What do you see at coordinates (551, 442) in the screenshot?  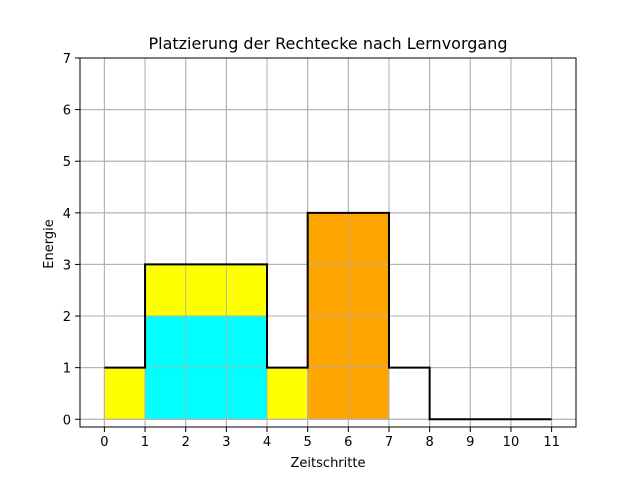 I see `x-tick-label: 11` at bounding box center [551, 442].